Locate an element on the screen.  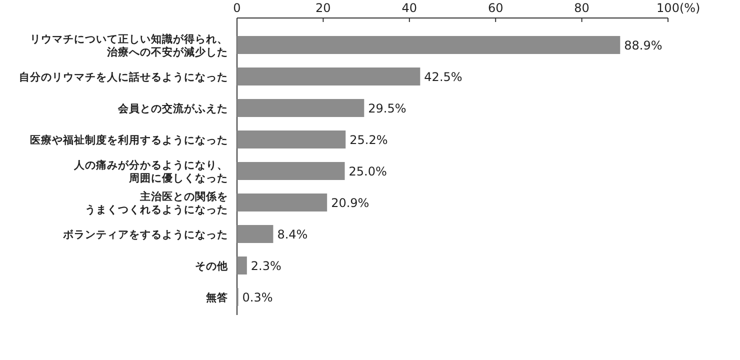
data-label: 20.9% is located at coordinates (350, 203).